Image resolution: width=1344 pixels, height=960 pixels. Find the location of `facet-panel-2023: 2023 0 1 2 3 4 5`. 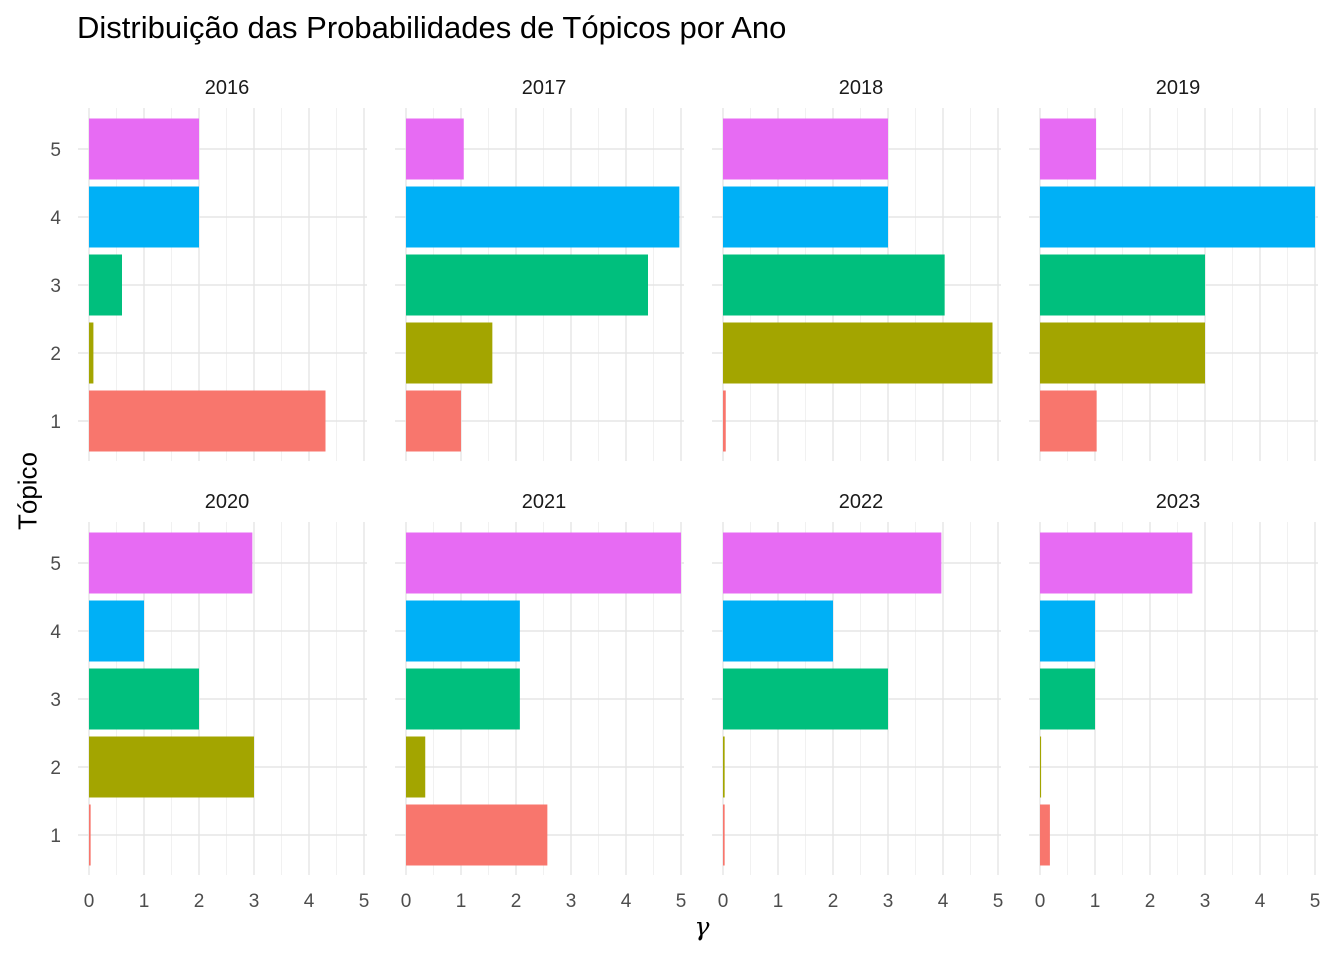

facet-panel-2023: 2023 0 1 2 3 4 5 is located at coordinates (1174, 701).